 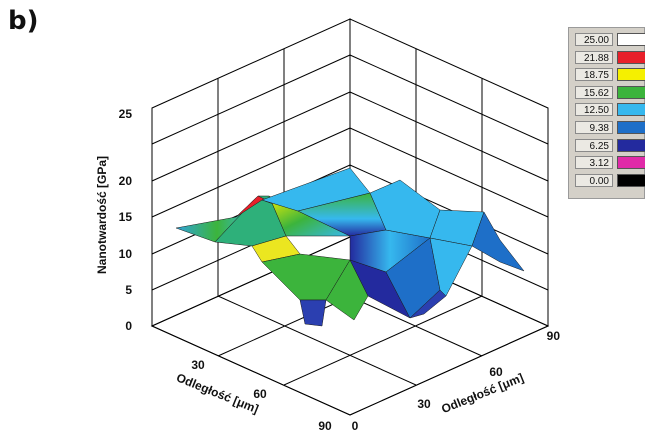 What do you see at coordinates (594, 57) in the screenshot?
I see `legend-value: 21.88` at bounding box center [594, 57].